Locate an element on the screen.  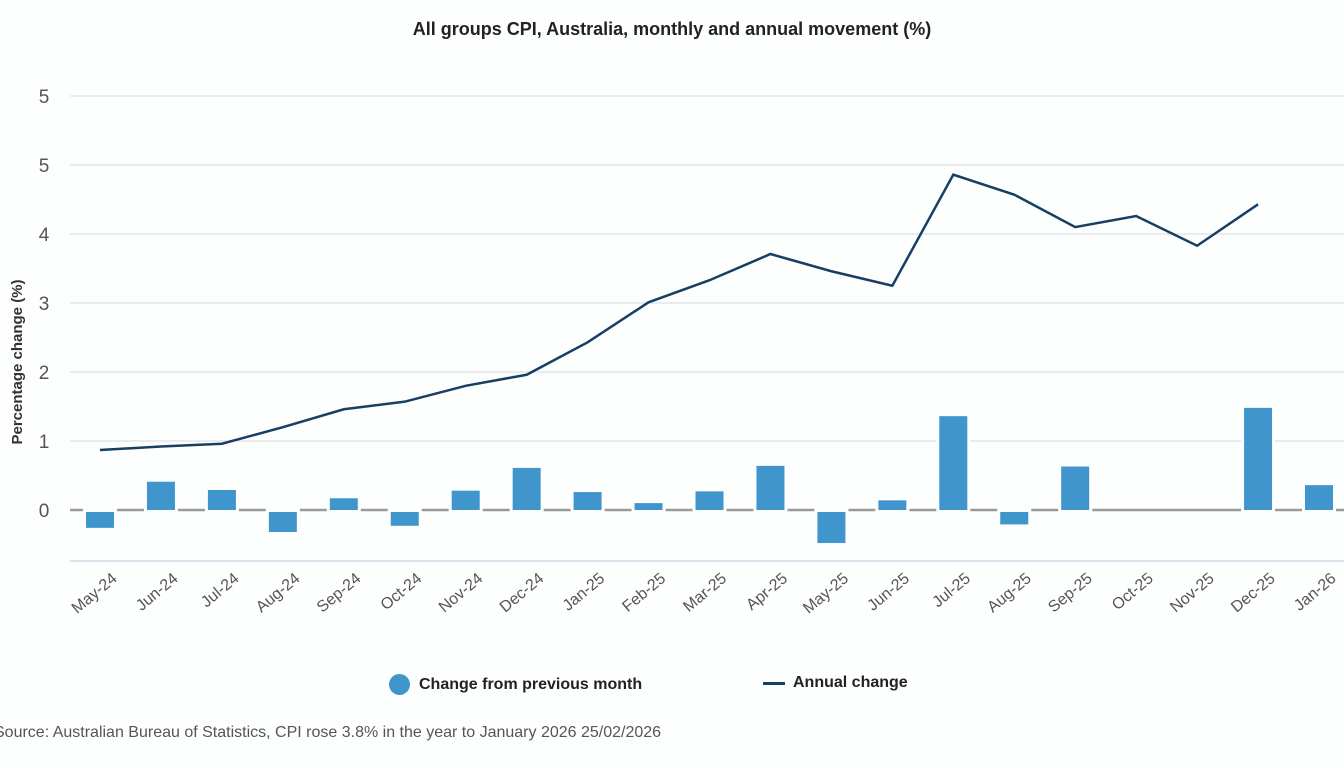
x-tick-label: Apr-25 is located at coordinates (767, 592).